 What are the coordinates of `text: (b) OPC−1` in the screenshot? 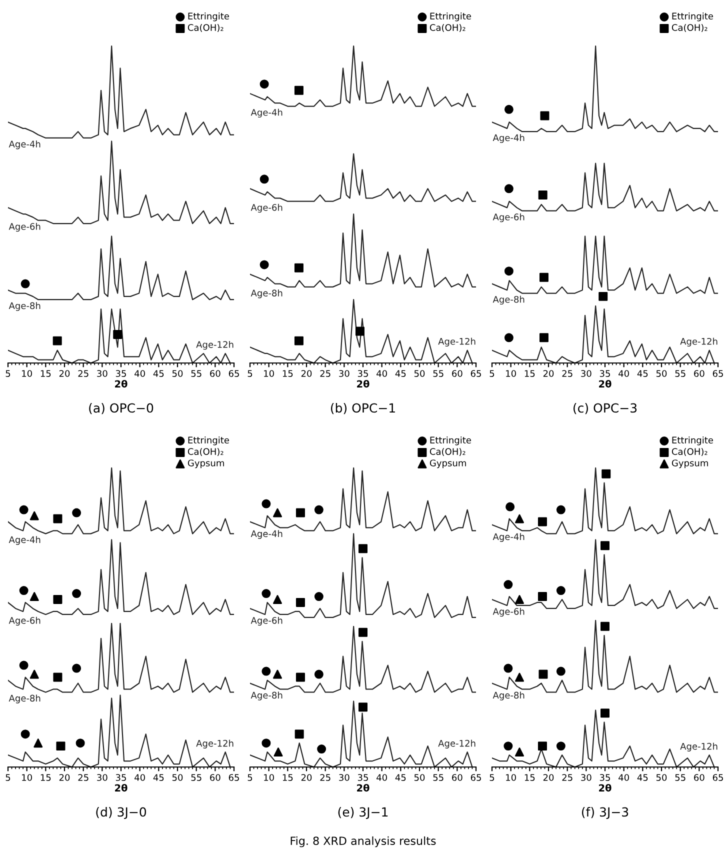 It's located at (362, 408).